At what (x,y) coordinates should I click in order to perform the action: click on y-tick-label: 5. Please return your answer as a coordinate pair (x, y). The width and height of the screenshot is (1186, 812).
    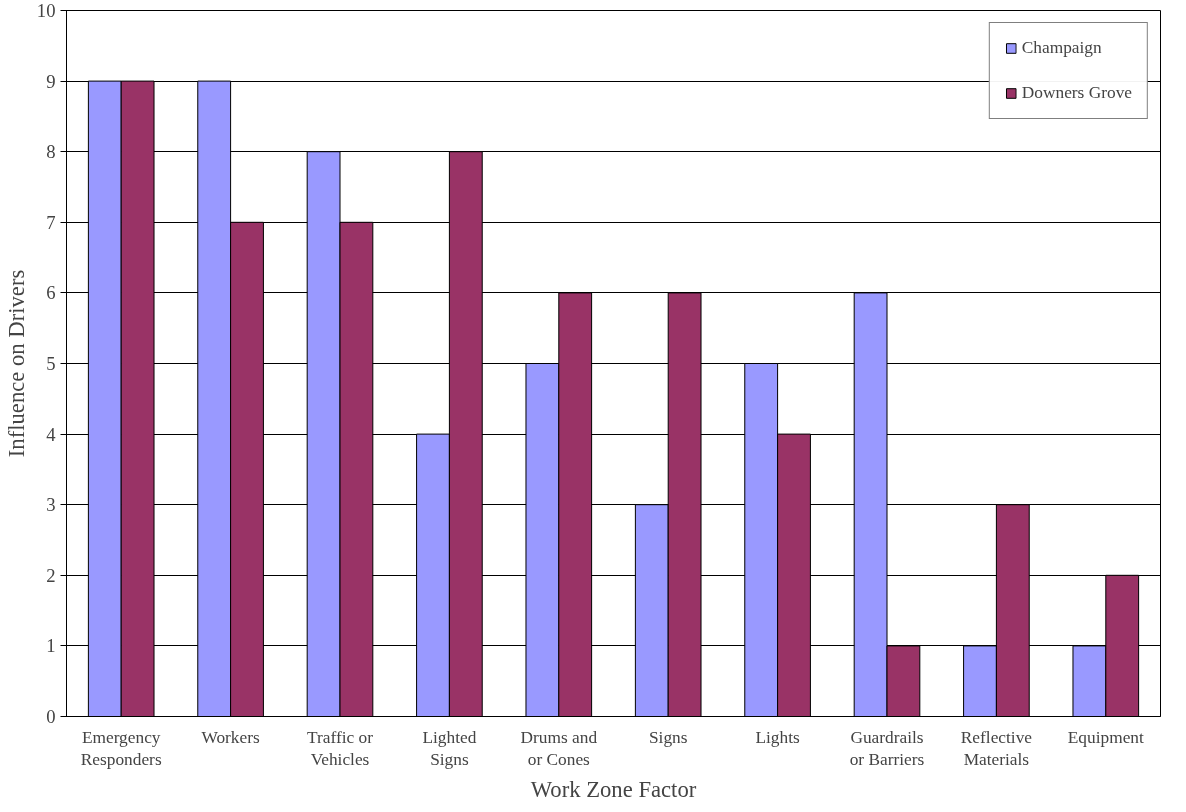
    Looking at the image, I should click on (51, 363).